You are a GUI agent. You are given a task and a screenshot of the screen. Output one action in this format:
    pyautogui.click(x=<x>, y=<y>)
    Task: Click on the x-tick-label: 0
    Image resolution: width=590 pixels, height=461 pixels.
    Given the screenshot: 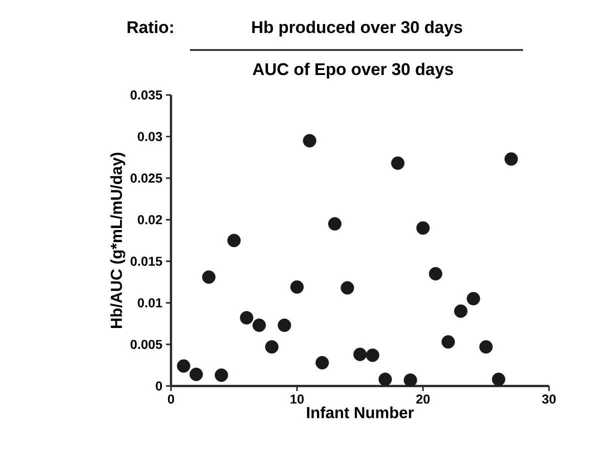 What is the action you would take?
    pyautogui.click(x=171, y=399)
    